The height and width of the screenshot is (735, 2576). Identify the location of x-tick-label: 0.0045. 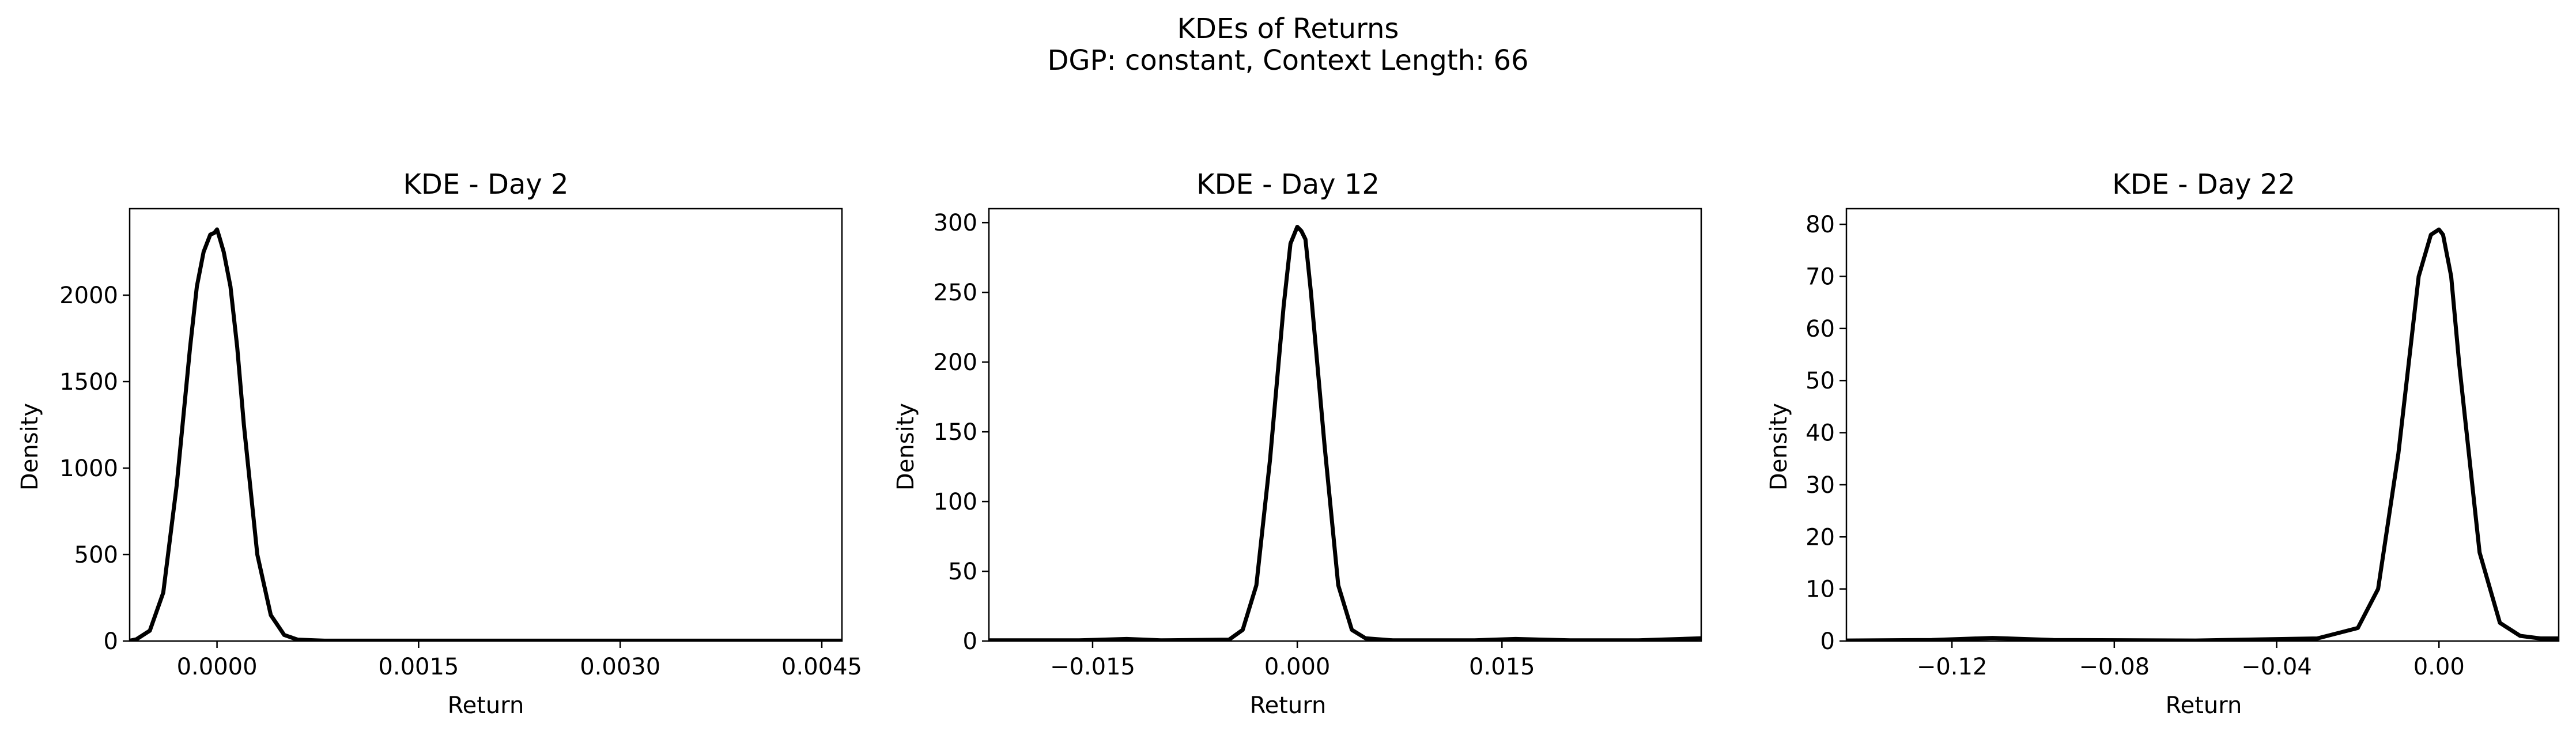
(821, 667).